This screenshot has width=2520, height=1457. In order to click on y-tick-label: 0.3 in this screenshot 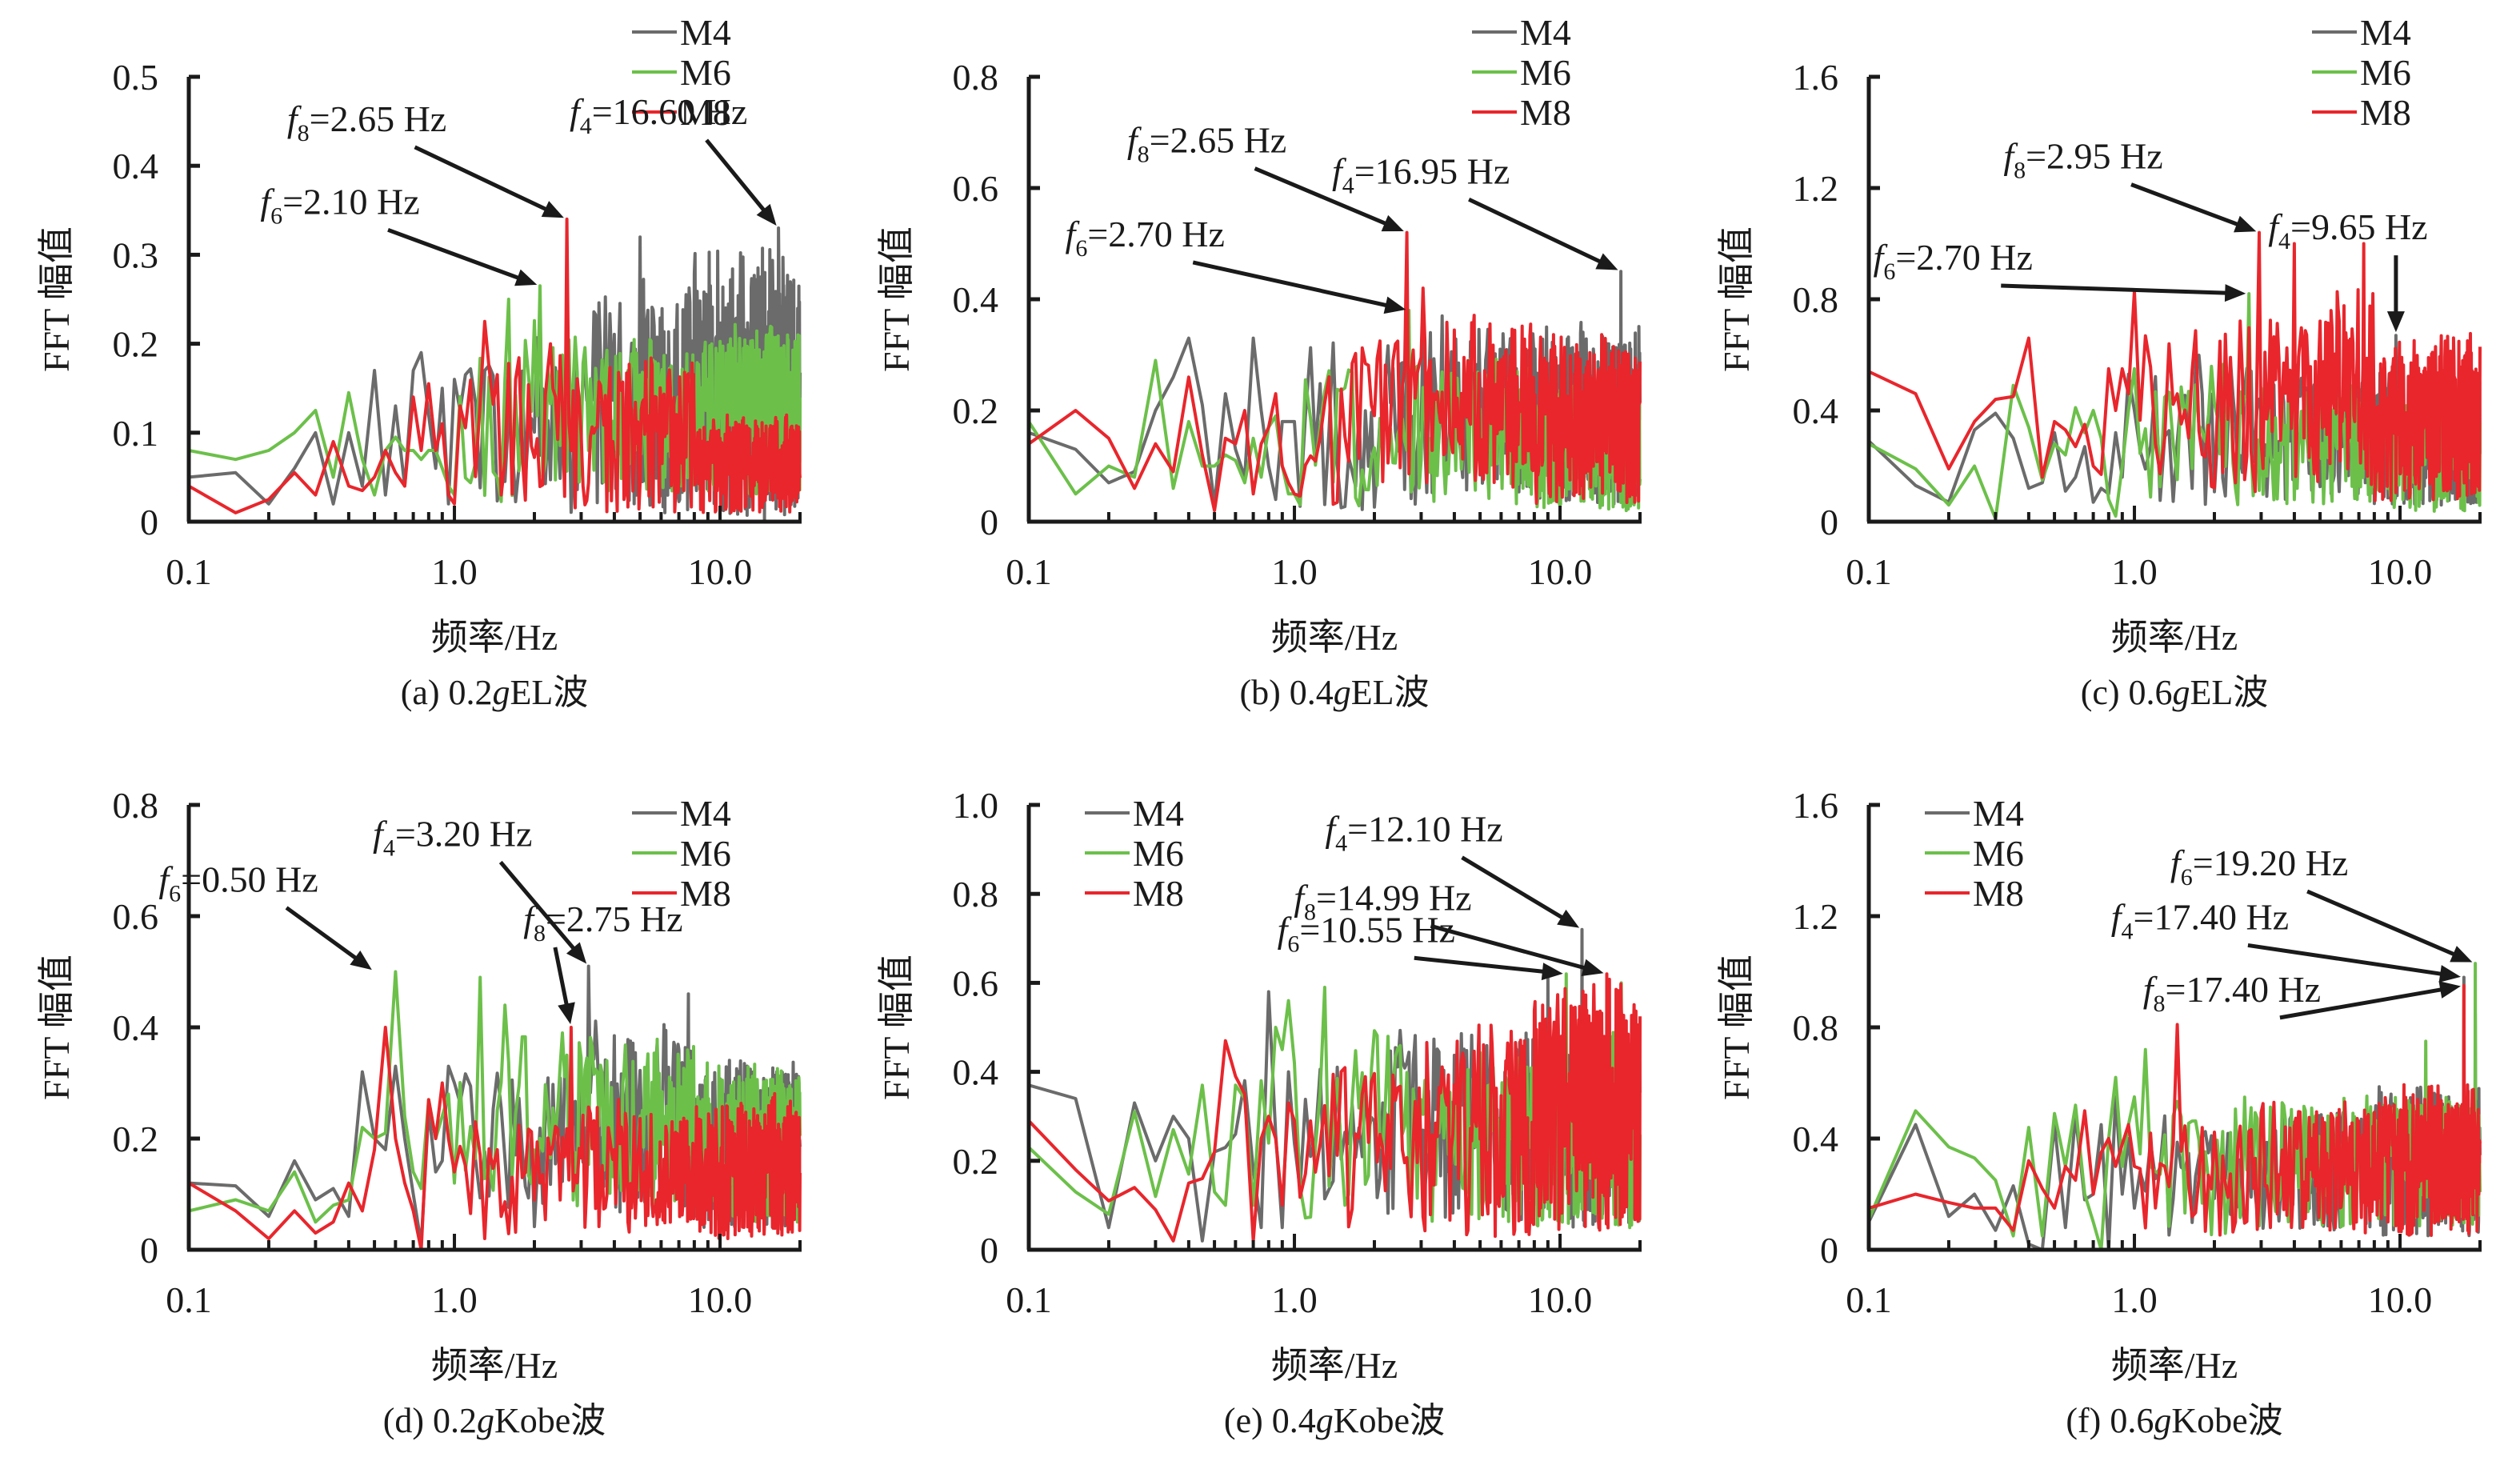, I will do `click(136, 255)`.